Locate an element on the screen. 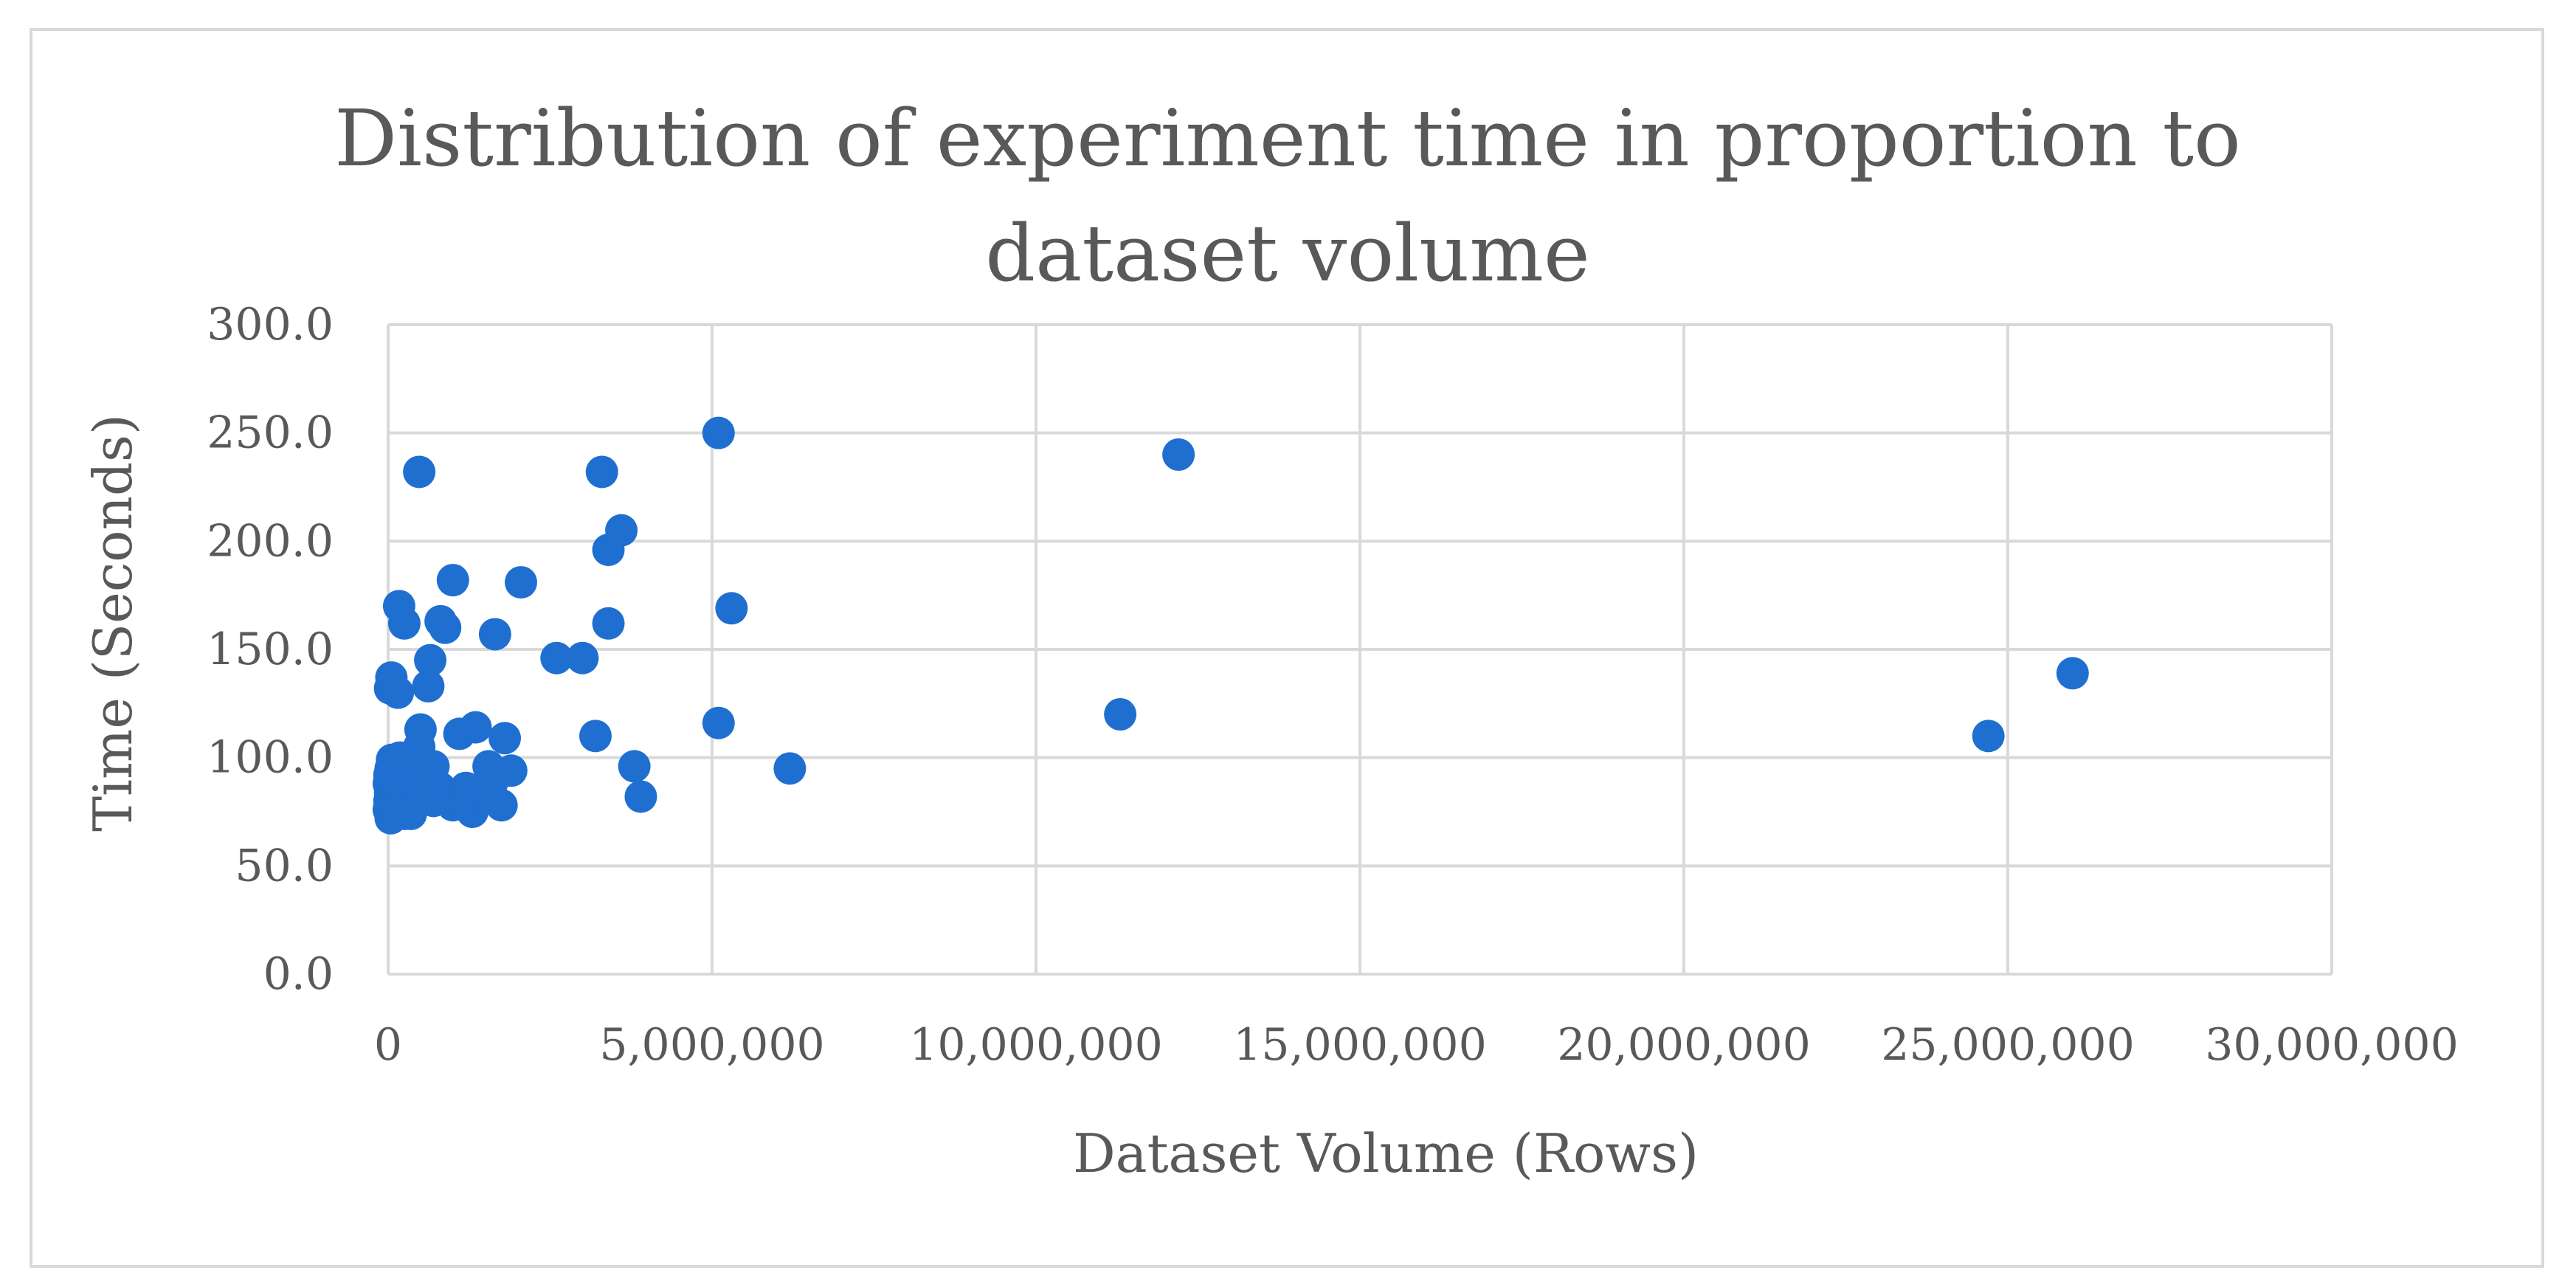 This screenshot has width=2576, height=1287. x-tick-label: 20,000,000 is located at coordinates (1684, 1045).